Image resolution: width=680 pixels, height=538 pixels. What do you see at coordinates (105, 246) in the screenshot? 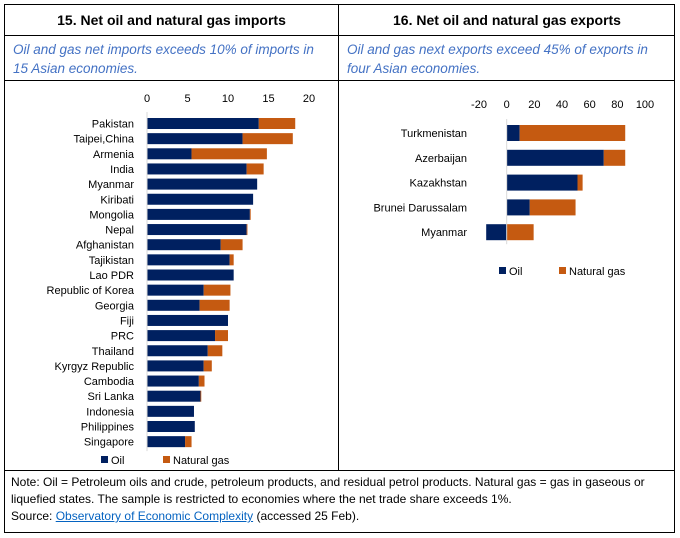
I see `category-label: Afghanistan` at bounding box center [105, 246].